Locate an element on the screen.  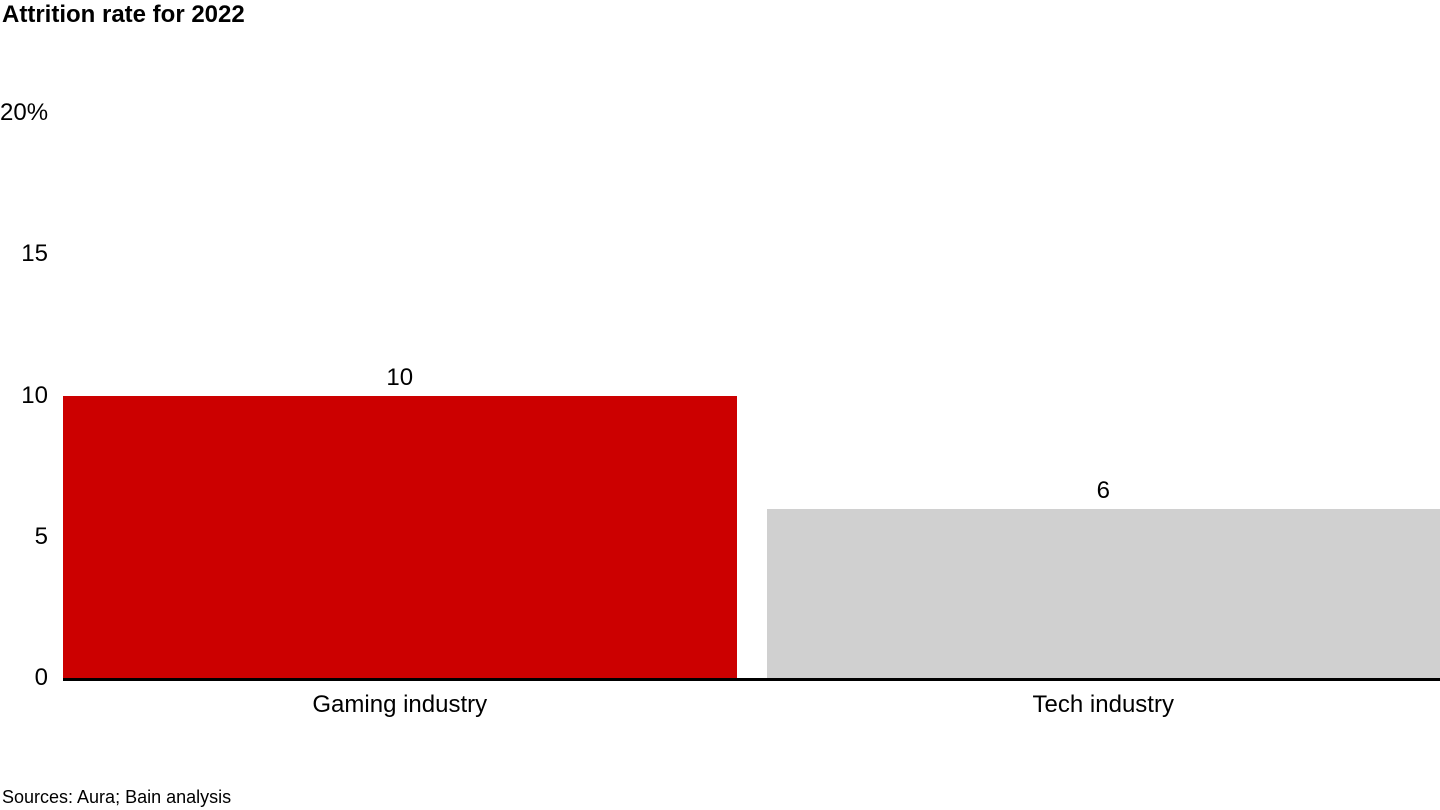
x-category-label-0: Gaming industry is located at coordinates (400, 704).